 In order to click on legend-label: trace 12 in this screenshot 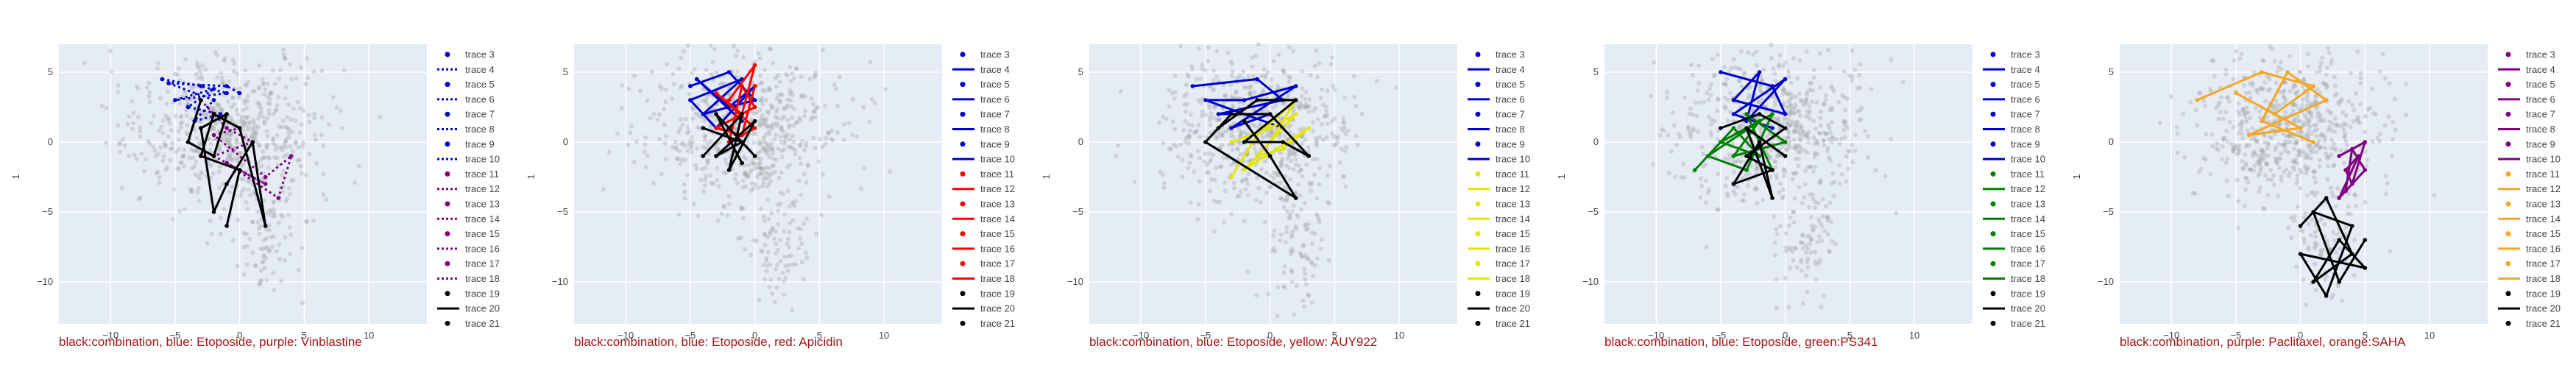, I will do `click(2028, 188)`.